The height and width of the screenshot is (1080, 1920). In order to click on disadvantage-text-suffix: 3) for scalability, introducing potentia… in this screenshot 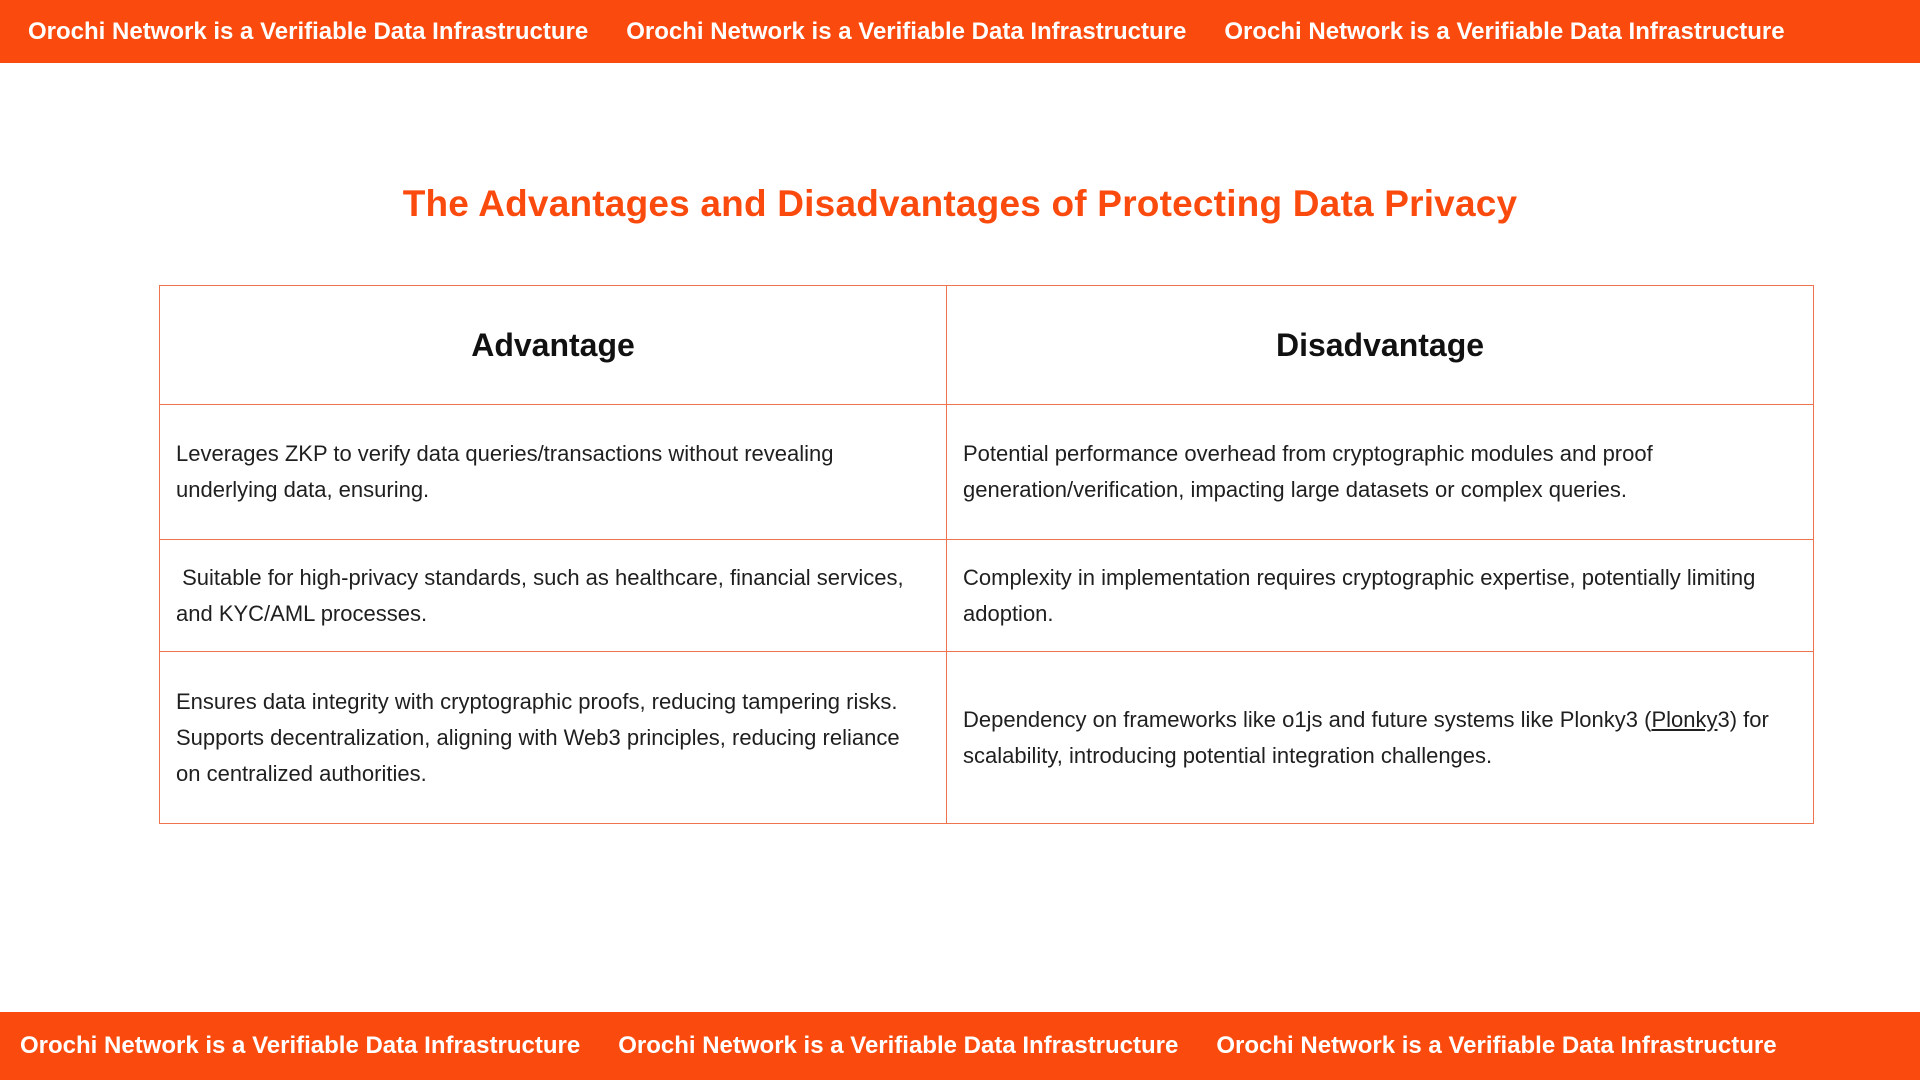, I will do `click(1369, 737)`.